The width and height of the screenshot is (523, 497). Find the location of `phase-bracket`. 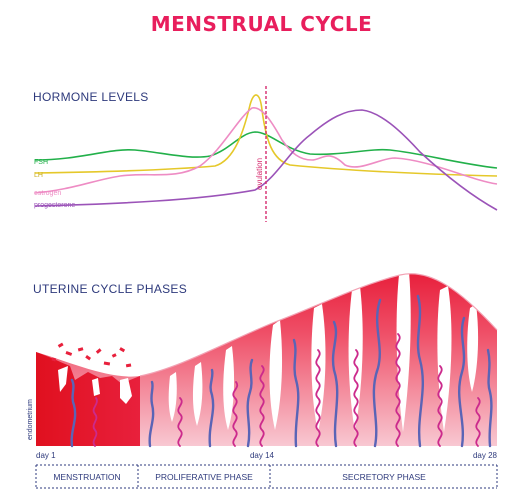

phase-bracket is located at coordinates (266, 476).